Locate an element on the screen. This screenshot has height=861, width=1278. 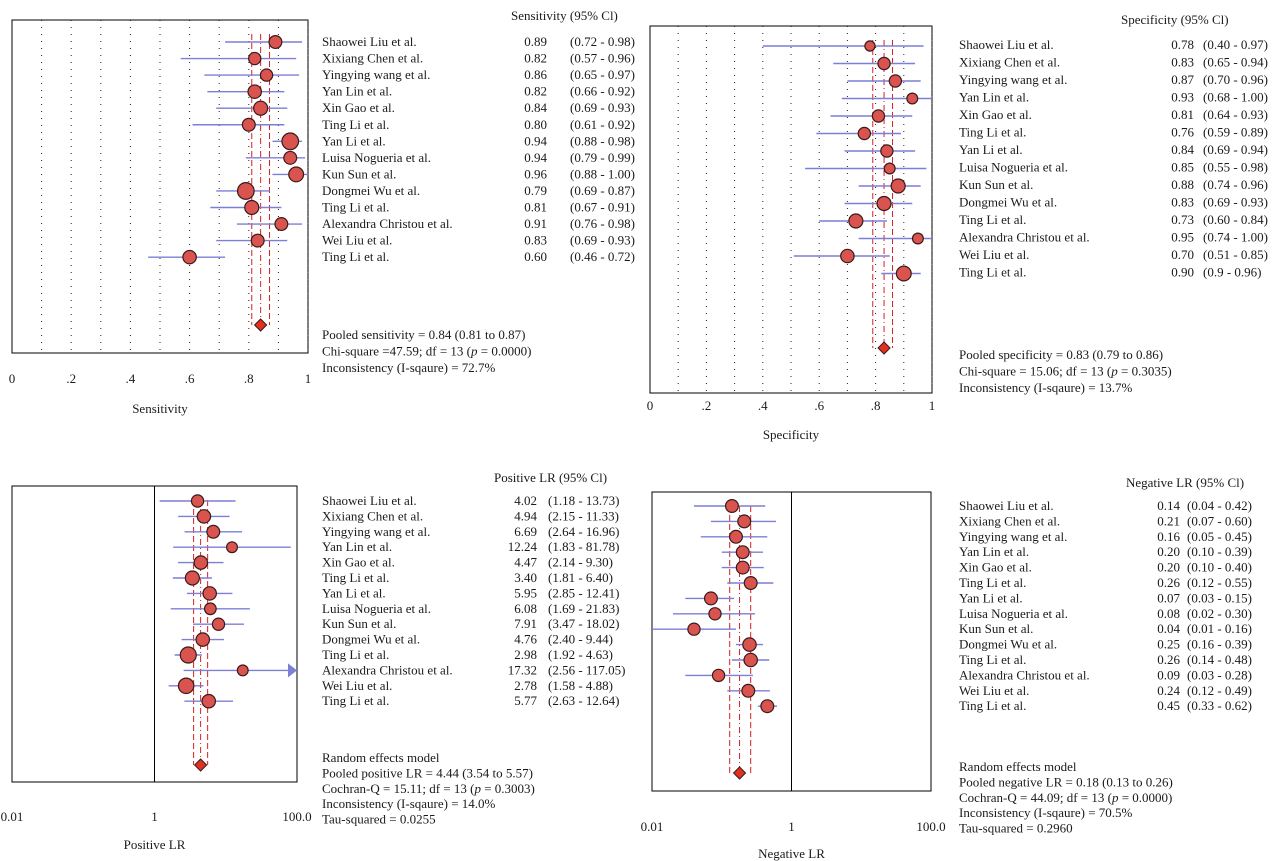
study-ci: (3.47 - 18.02) is located at coordinates (584, 623).